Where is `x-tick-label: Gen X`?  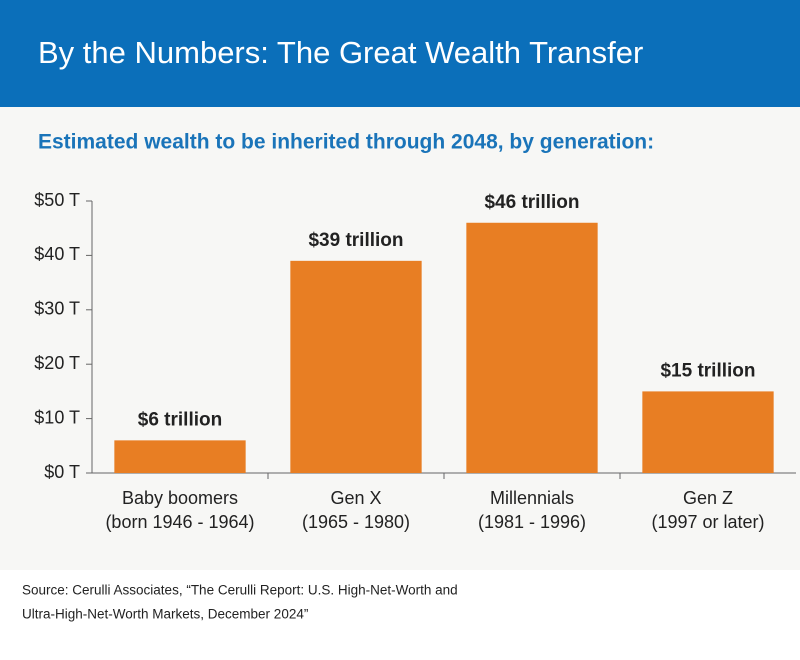
x-tick-label: Gen X is located at coordinates (355, 498).